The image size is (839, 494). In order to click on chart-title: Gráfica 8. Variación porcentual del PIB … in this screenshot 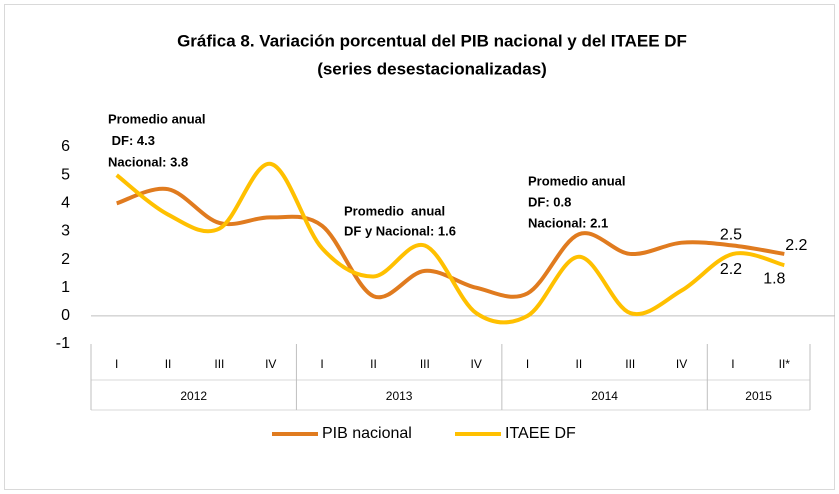, I will do `click(432, 40)`.